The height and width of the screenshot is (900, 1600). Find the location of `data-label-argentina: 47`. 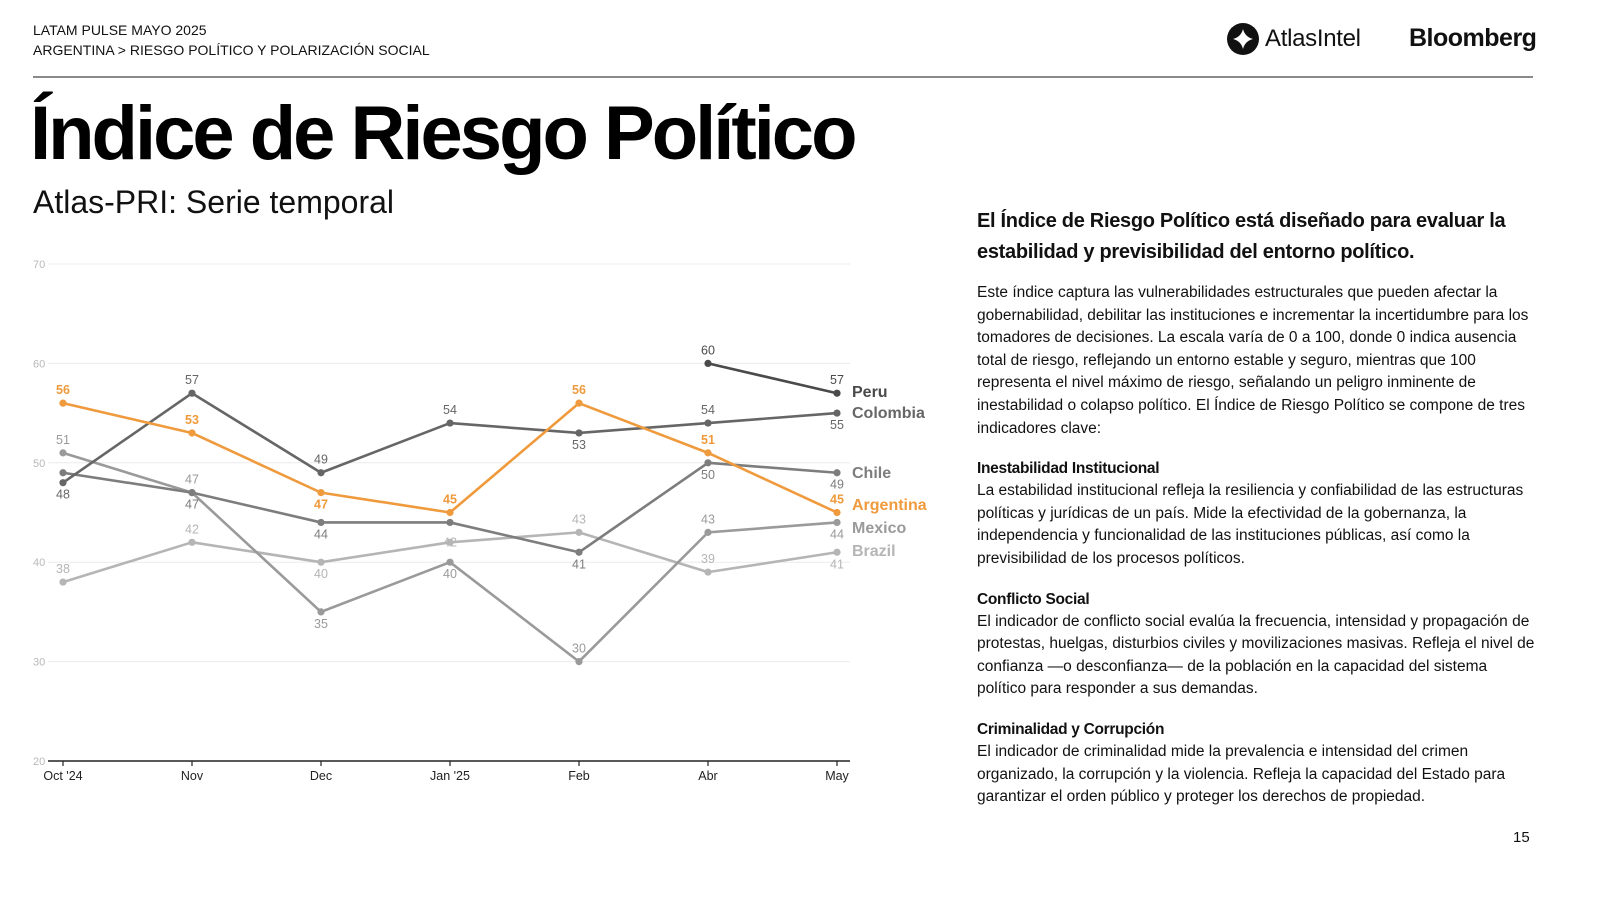

data-label-argentina: 47 is located at coordinates (321, 505).